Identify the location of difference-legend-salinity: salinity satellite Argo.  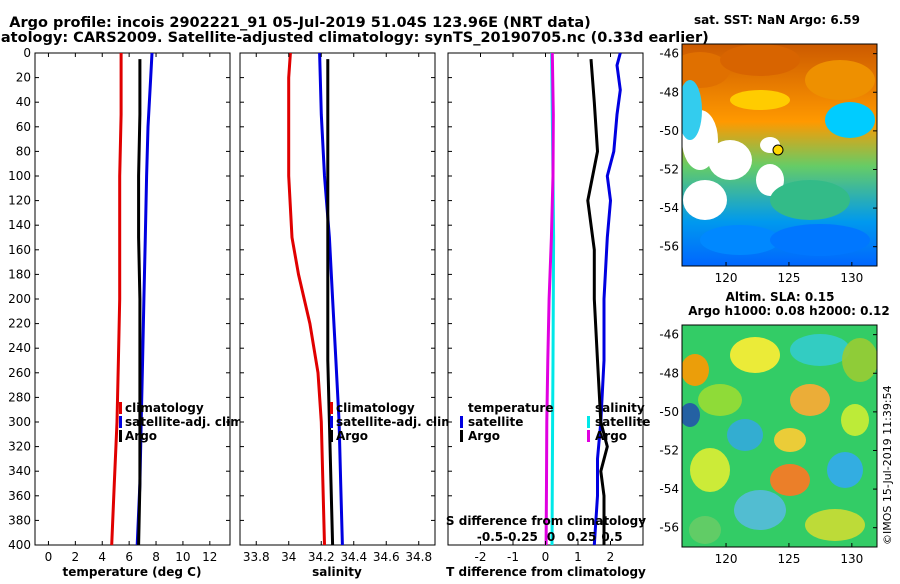
(618, 422).